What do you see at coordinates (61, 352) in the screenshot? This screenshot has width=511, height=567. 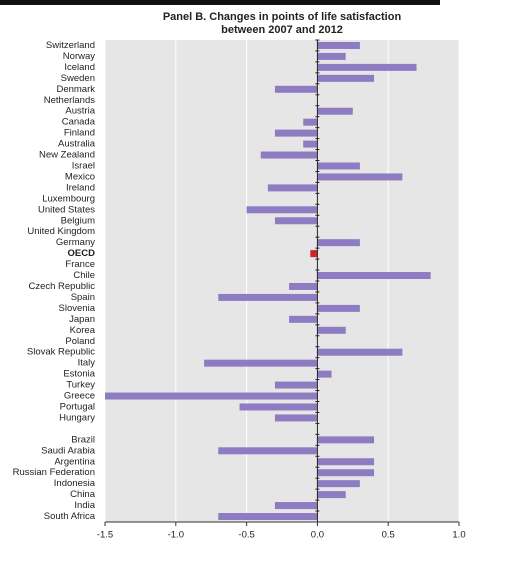 I see `y-tick-label: Slovak Republic` at bounding box center [61, 352].